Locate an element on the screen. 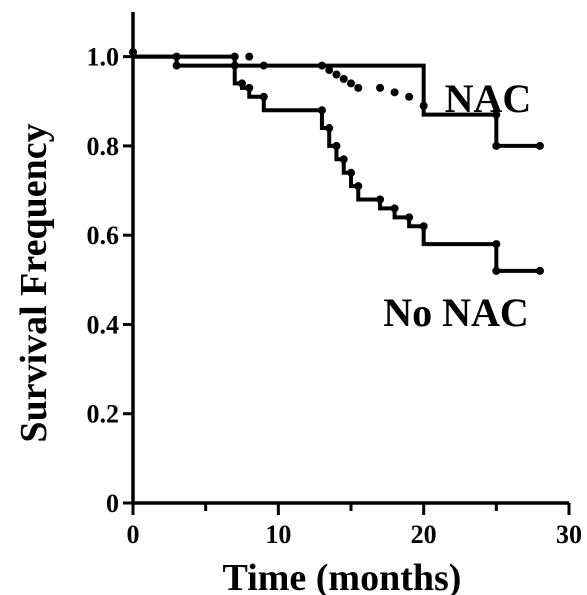 The width and height of the screenshot is (587, 595). x-axis-title: Time (months) is located at coordinates (342, 576).